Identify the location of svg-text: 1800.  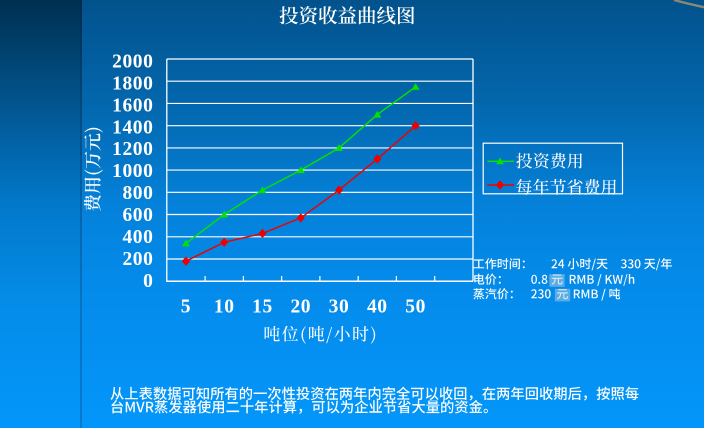
(132, 83).